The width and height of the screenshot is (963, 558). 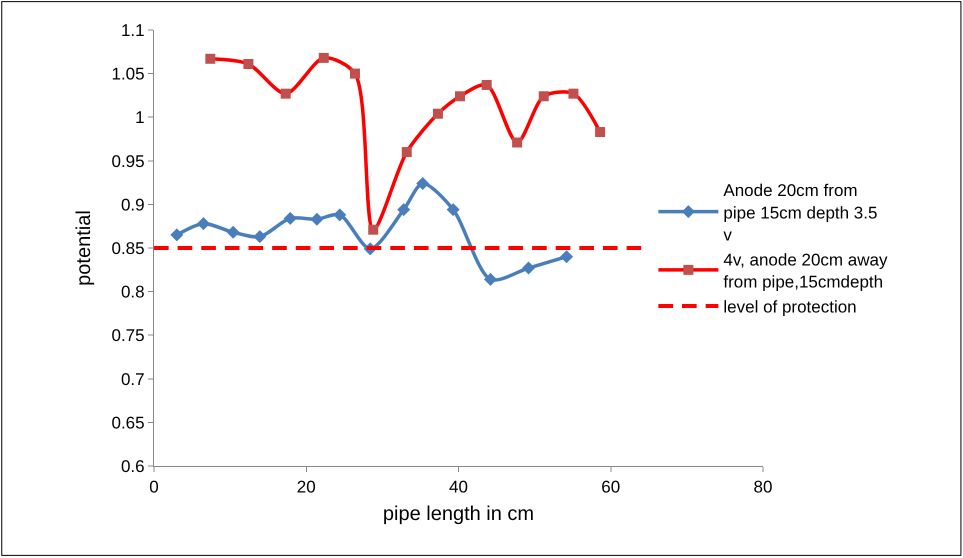 I want to click on y-tick-label: 1.05, so click(x=128, y=74).